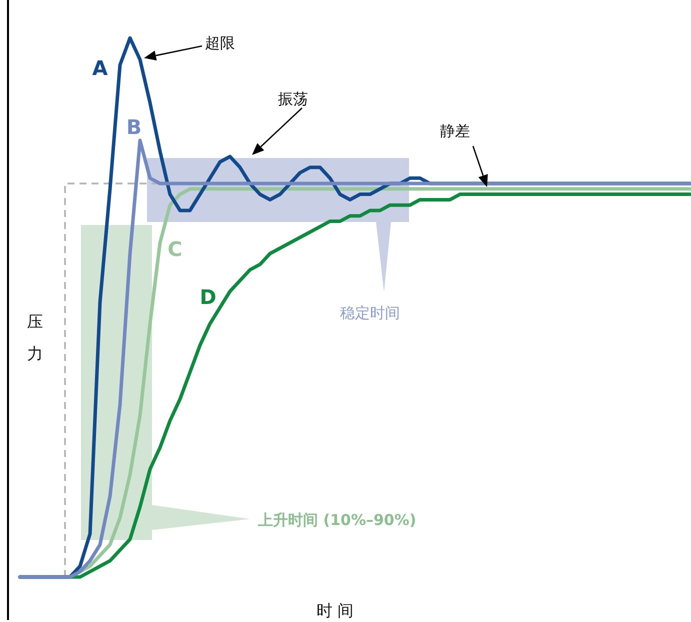 Image resolution: width=691 pixels, height=622 pixels. What do you see at coordinates (293, 99) in the screenshot?
I see `annotation: 振荡` at bounding box center [293, 99].